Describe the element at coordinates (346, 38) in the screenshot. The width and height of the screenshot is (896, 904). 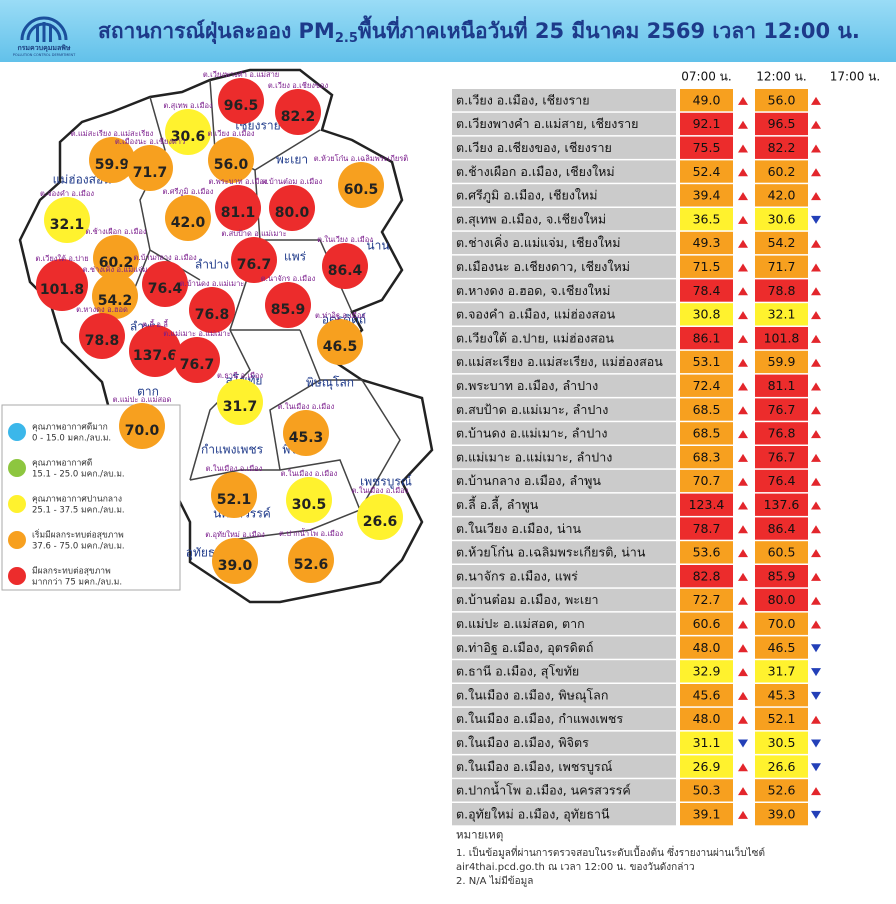
I see `title-subscript: 2.5` at that location.